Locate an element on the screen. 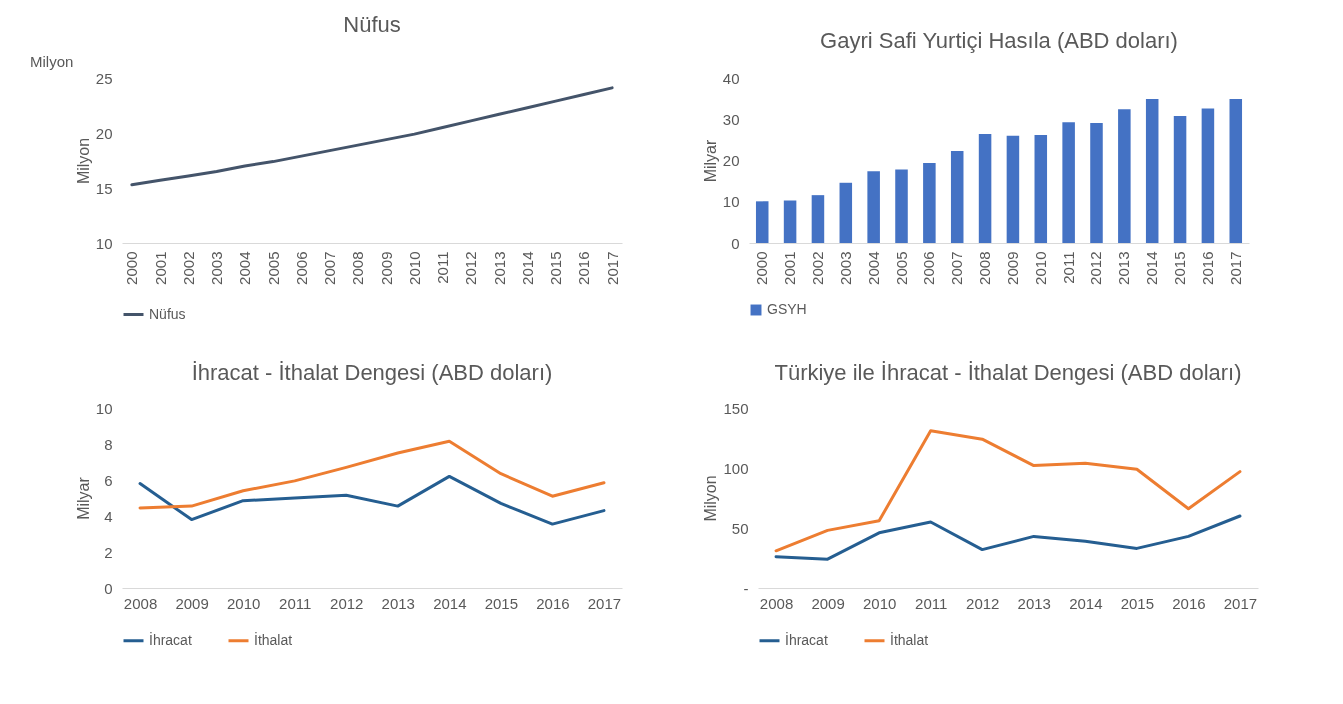 The width and height of the screenshot is (1343, 704). x-tick-label: 2003 is located at coordinates (845, 268).